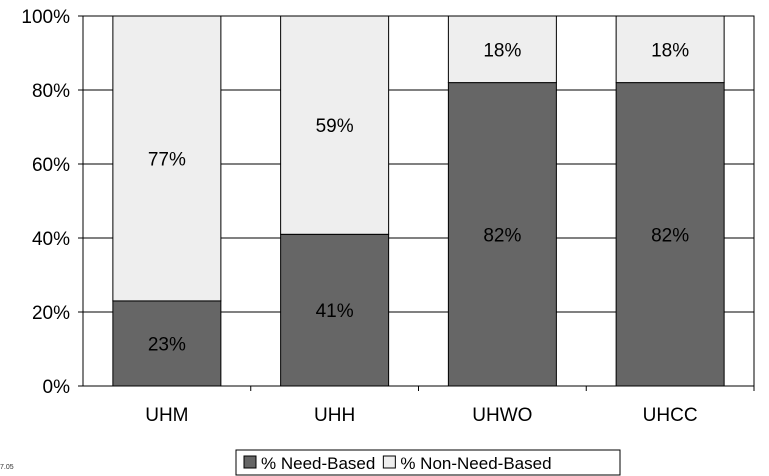  I want to click on y-tick-label: 60%, so click(51, 165).